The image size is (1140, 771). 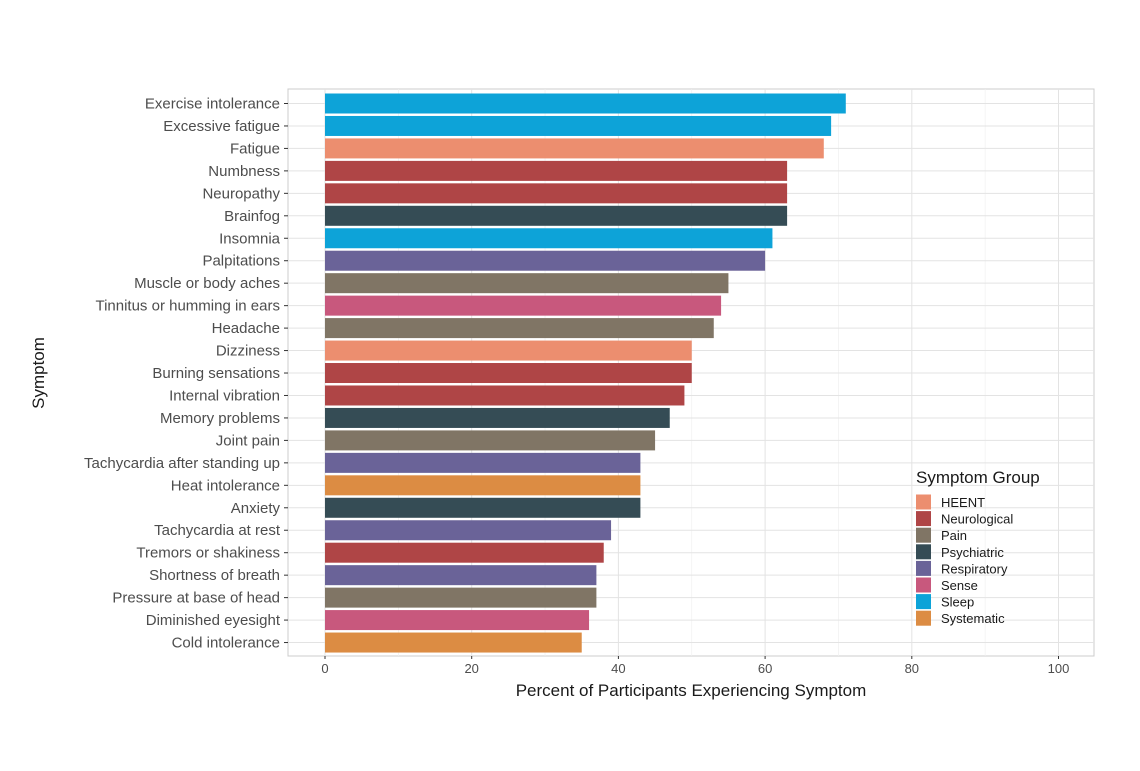 I want to click on category-label: Muscle or body aches, so click(x=207, y=283).